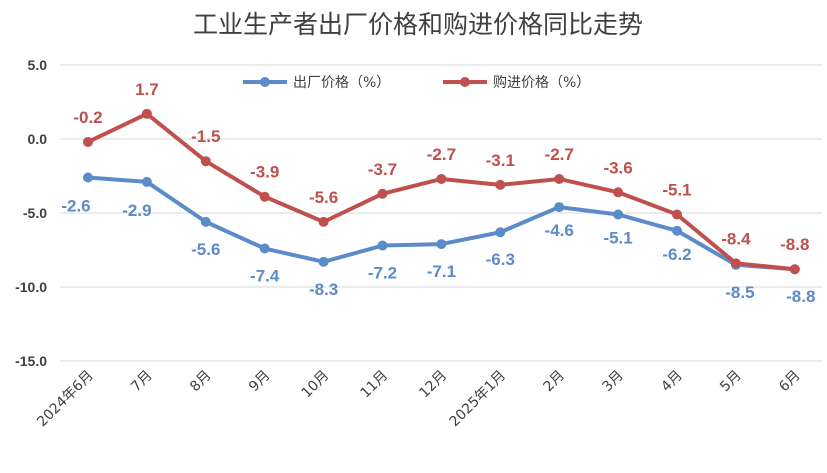 This screenshot has height=473, width=827. Describe the element at coordinates (500, 259) in the screenshot. I see `data-label: -6.3` at that location.